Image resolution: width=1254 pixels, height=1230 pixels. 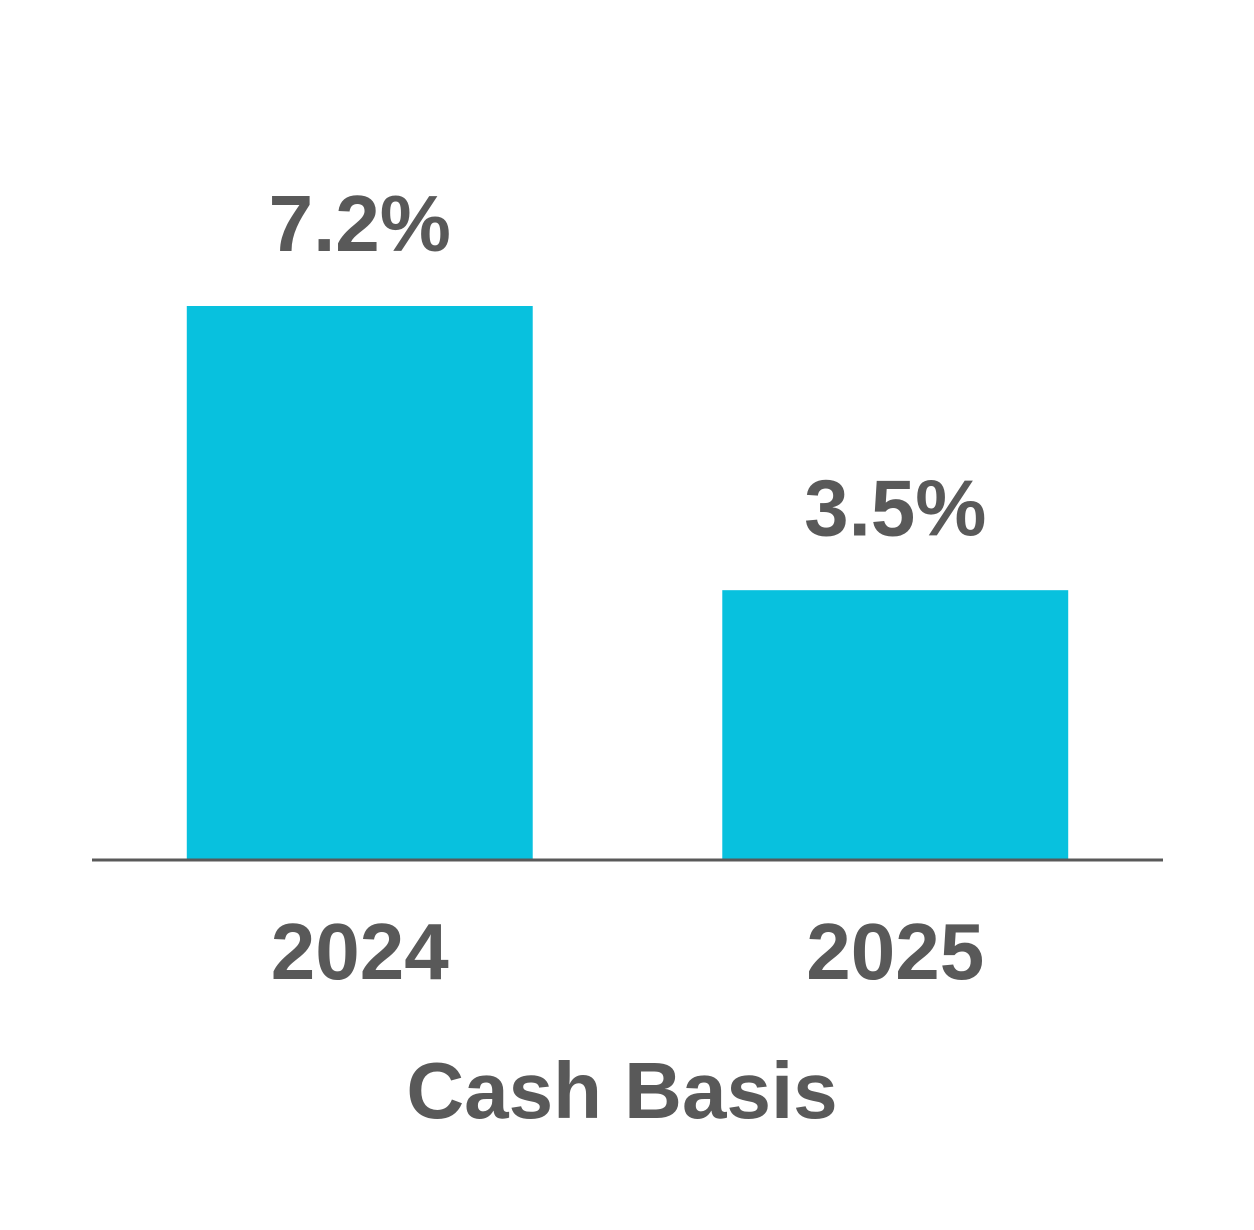 I want to click on x-axis-label: Cash Basis, so click(x=621, y=1090).